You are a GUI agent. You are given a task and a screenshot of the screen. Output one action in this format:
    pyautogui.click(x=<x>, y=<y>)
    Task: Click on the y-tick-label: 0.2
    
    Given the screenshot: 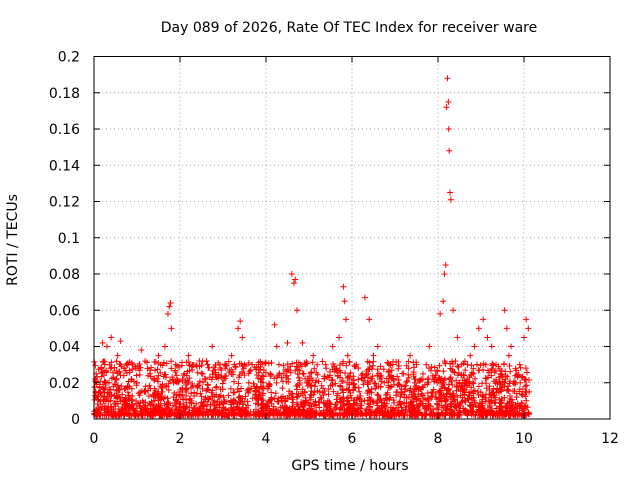 What is the action you would take?
    pyautogui.click(x=69, y=58)
    